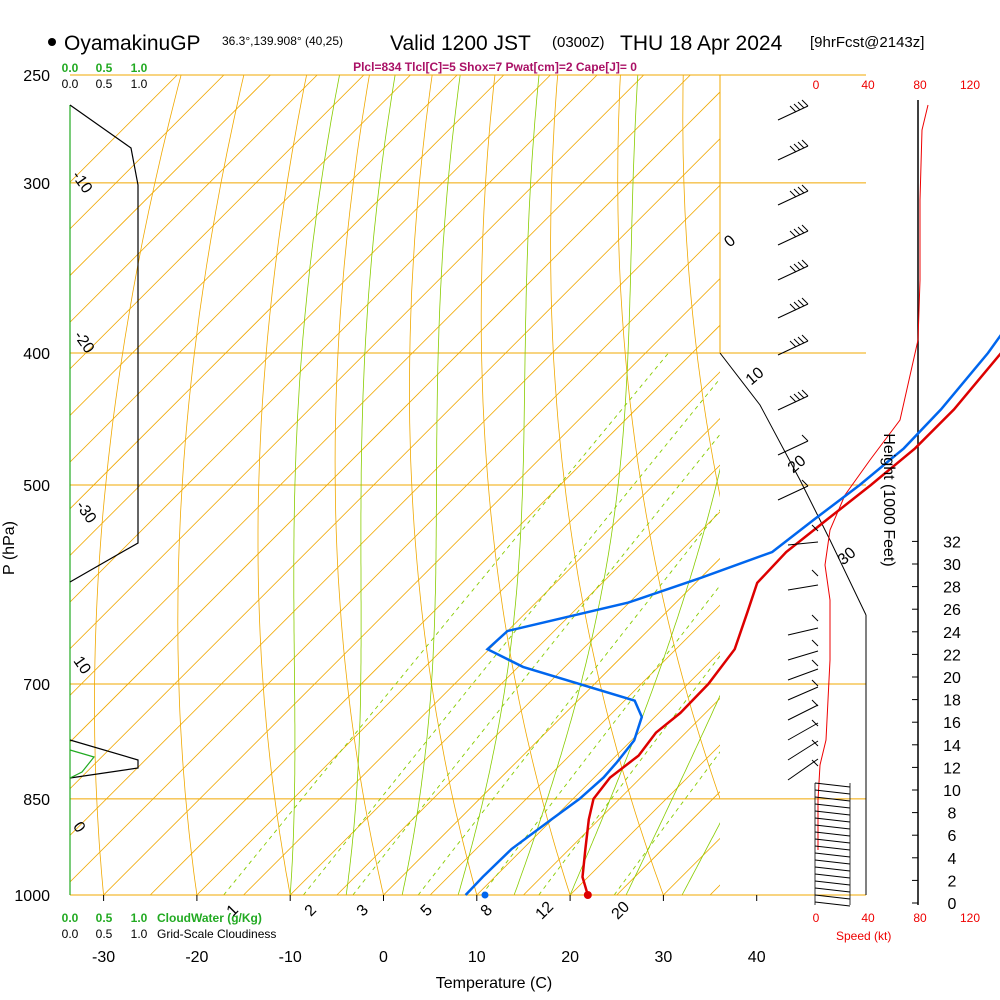 The width and height of the screenshot is (1000, 1000). I want to click on speed-tick-top: 120, so click(970, 85).